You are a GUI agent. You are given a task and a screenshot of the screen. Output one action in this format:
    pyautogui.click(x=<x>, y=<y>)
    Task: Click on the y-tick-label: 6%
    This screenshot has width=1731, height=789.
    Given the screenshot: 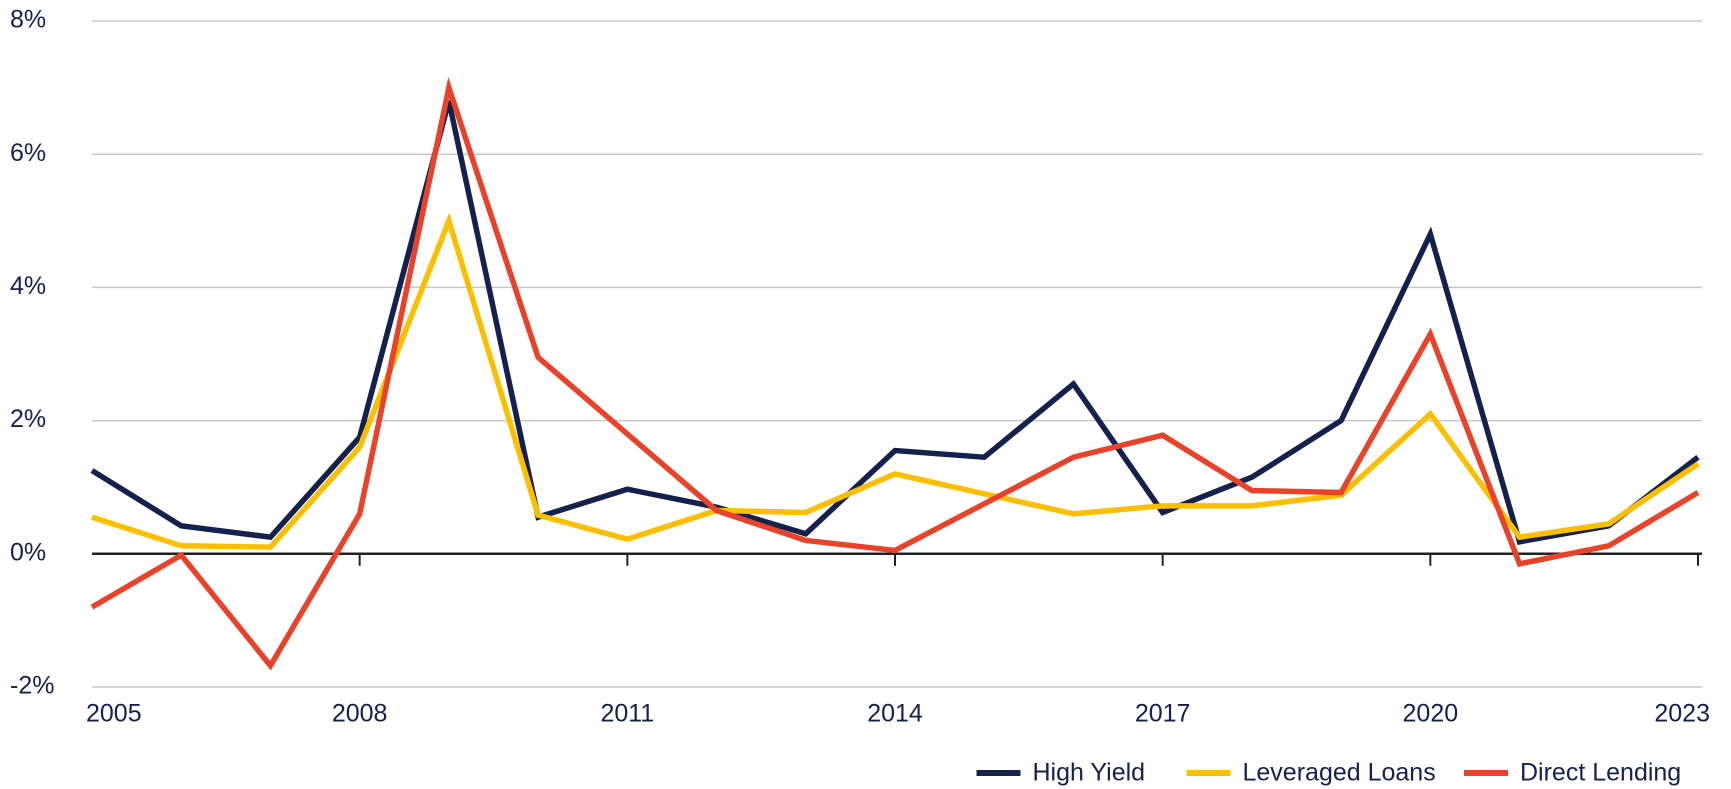 What is the action you would take?
    pyautogui.click(x=28, y=153)
    